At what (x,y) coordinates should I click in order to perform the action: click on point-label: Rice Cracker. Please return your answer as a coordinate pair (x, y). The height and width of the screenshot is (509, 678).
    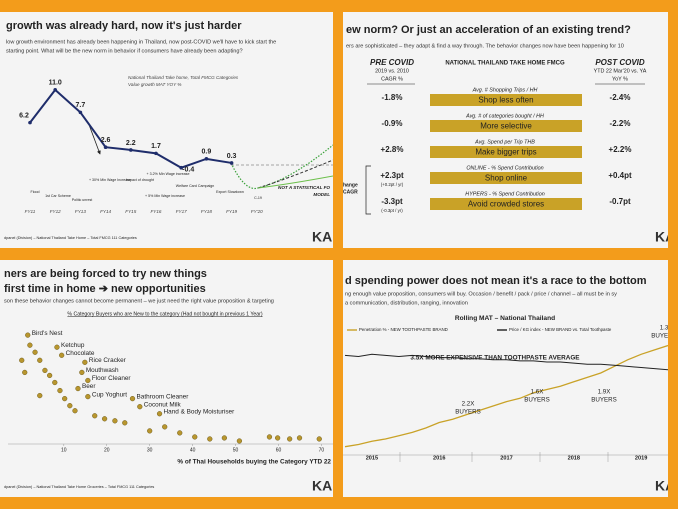
    Looking at the image, I should click on (108, 360).